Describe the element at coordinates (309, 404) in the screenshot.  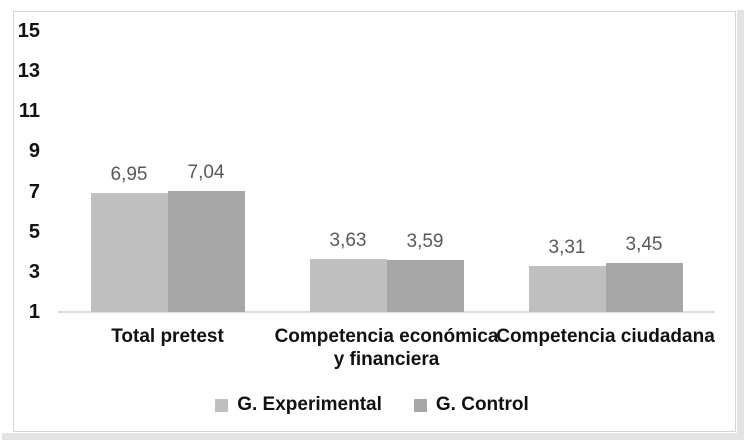
I see `legend-label: G. Experimental` at that location.